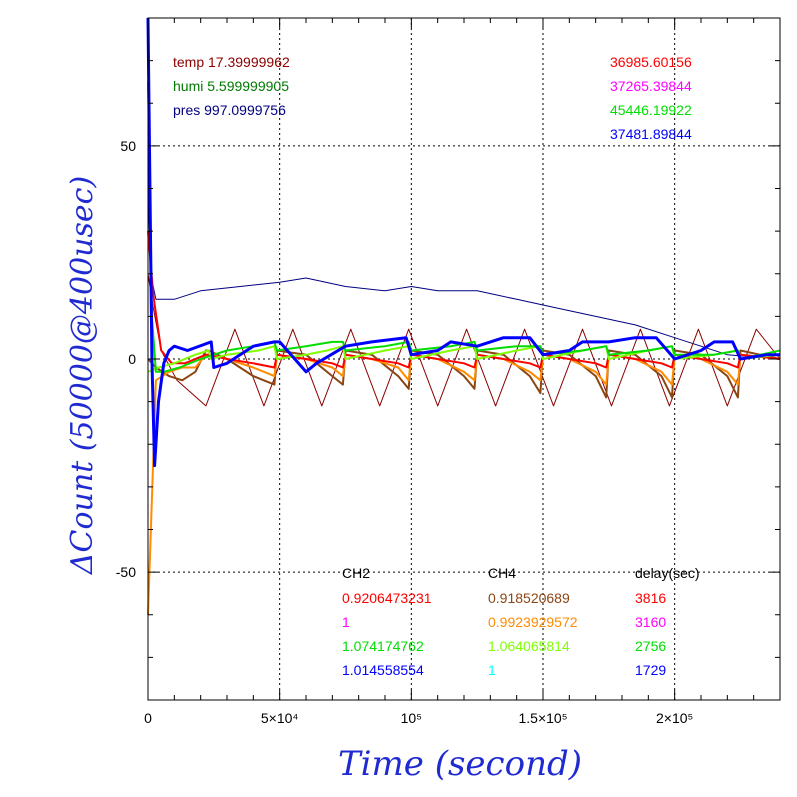 The width and height of the screenshot is (797, 797). I want to click on env-readout: humi 5.599999905, so click(231, 86).